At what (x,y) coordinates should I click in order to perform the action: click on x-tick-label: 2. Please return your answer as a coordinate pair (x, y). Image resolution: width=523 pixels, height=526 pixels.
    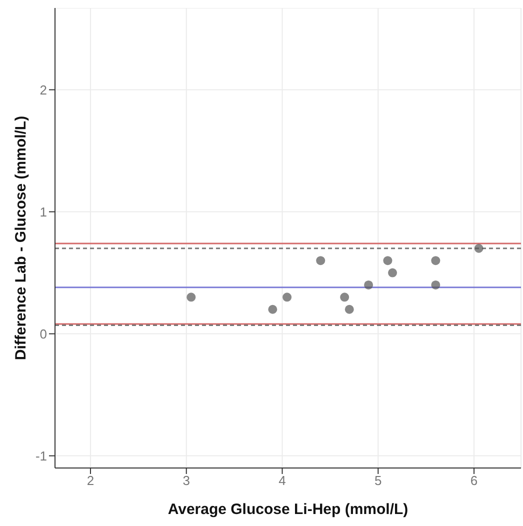
    Looking at the image, I should click on (90, 480).